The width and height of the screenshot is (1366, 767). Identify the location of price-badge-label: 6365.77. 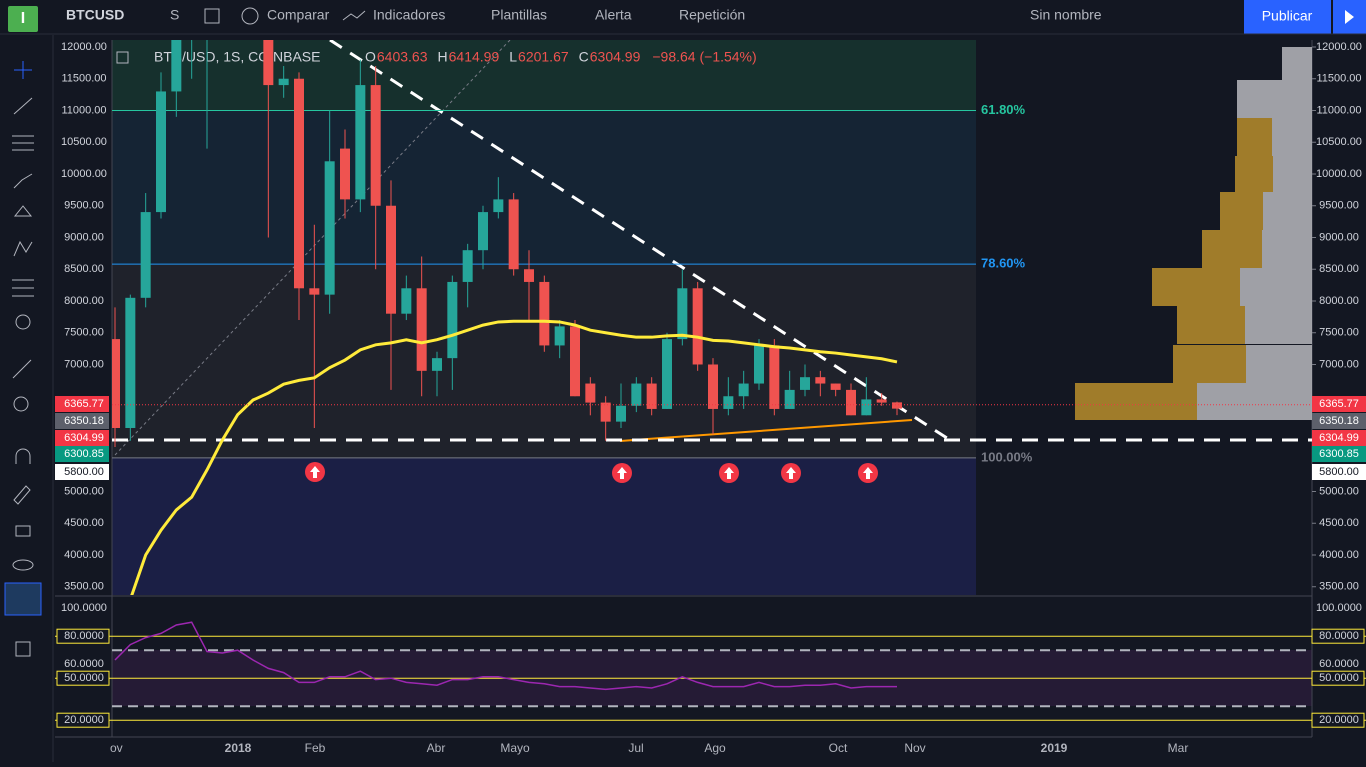
(1339, 404).